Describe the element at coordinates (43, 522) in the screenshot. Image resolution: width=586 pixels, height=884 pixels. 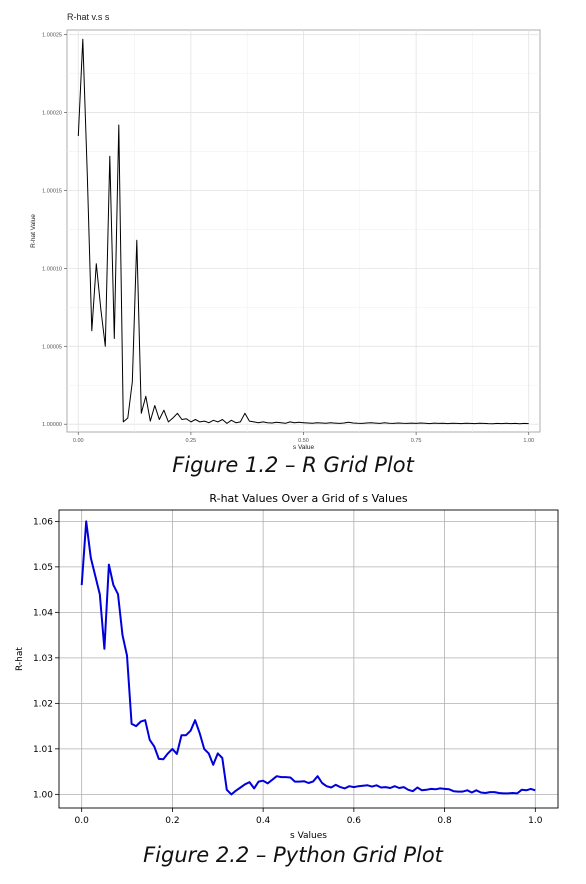
I see `y-tick-label: 1.06` at that location.